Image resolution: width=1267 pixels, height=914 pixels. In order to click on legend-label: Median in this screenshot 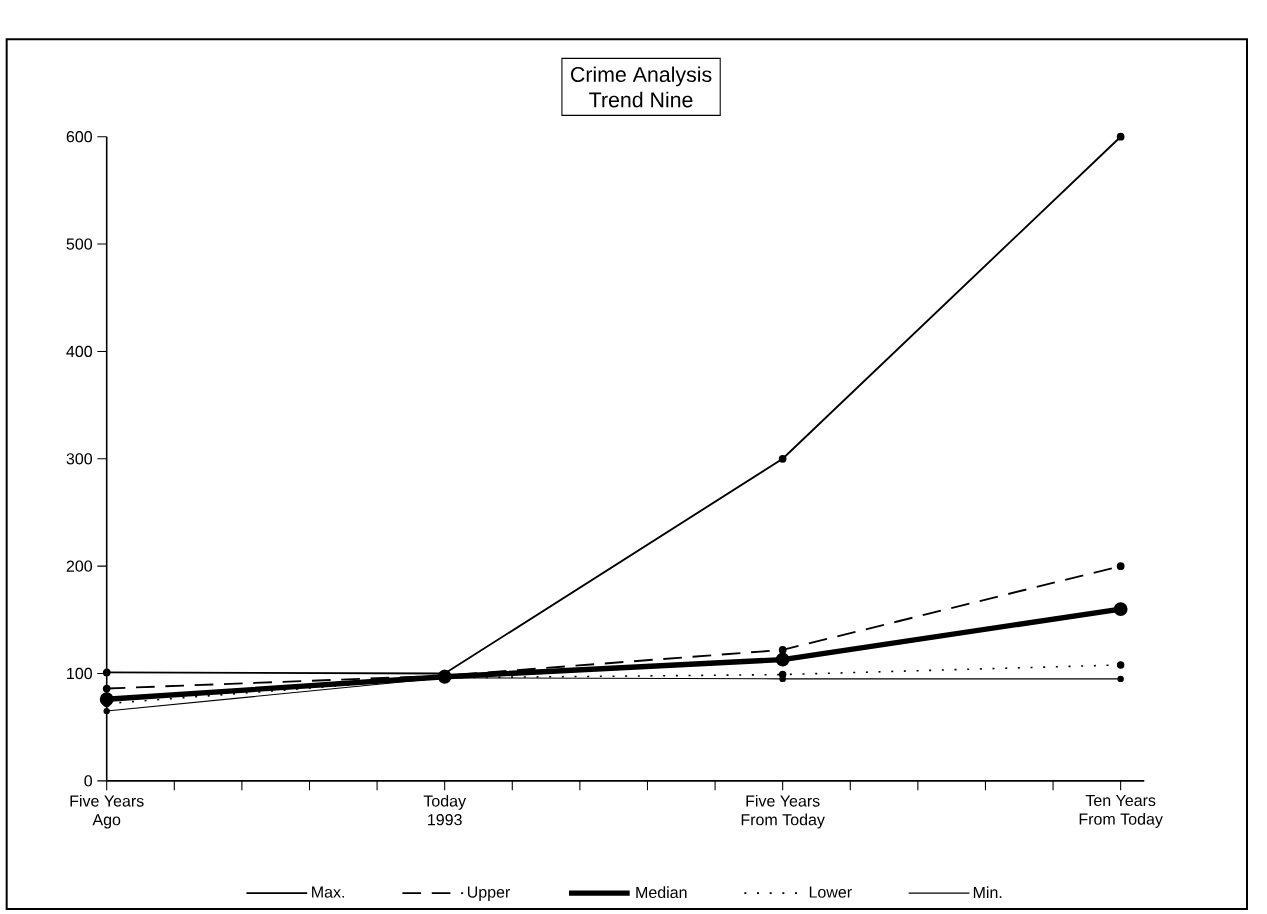, I will do `click(661, 892)`.